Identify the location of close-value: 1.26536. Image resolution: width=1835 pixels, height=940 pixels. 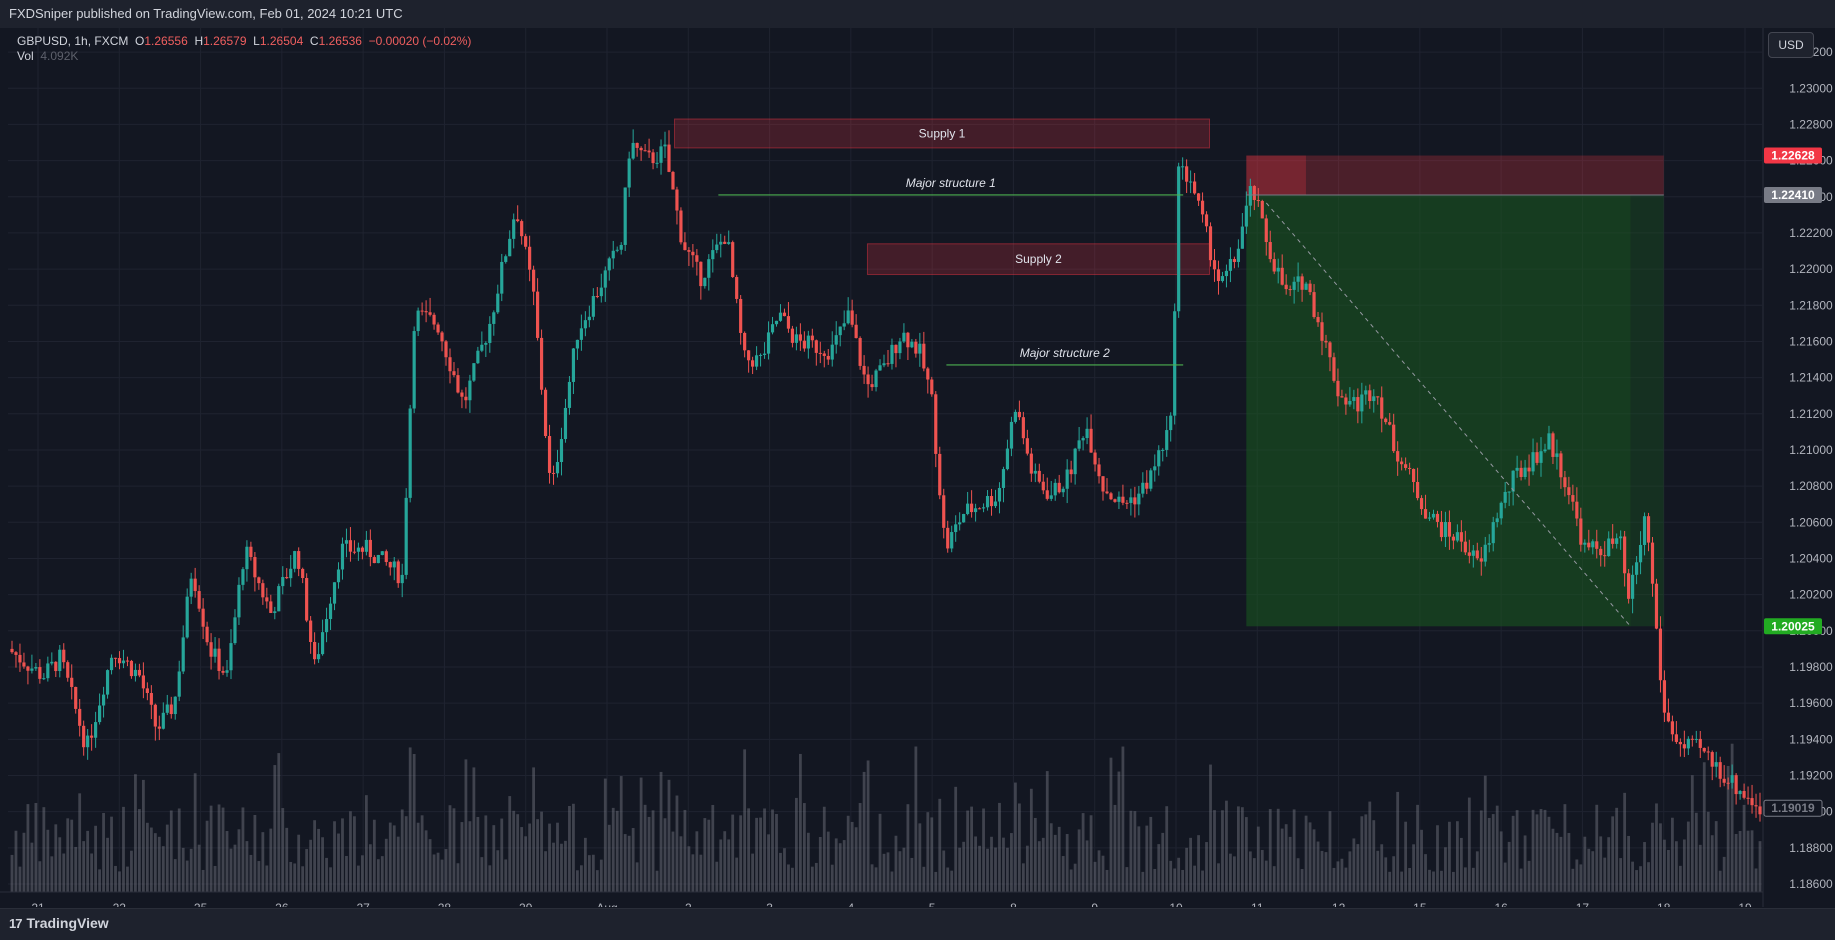
(340, 41).